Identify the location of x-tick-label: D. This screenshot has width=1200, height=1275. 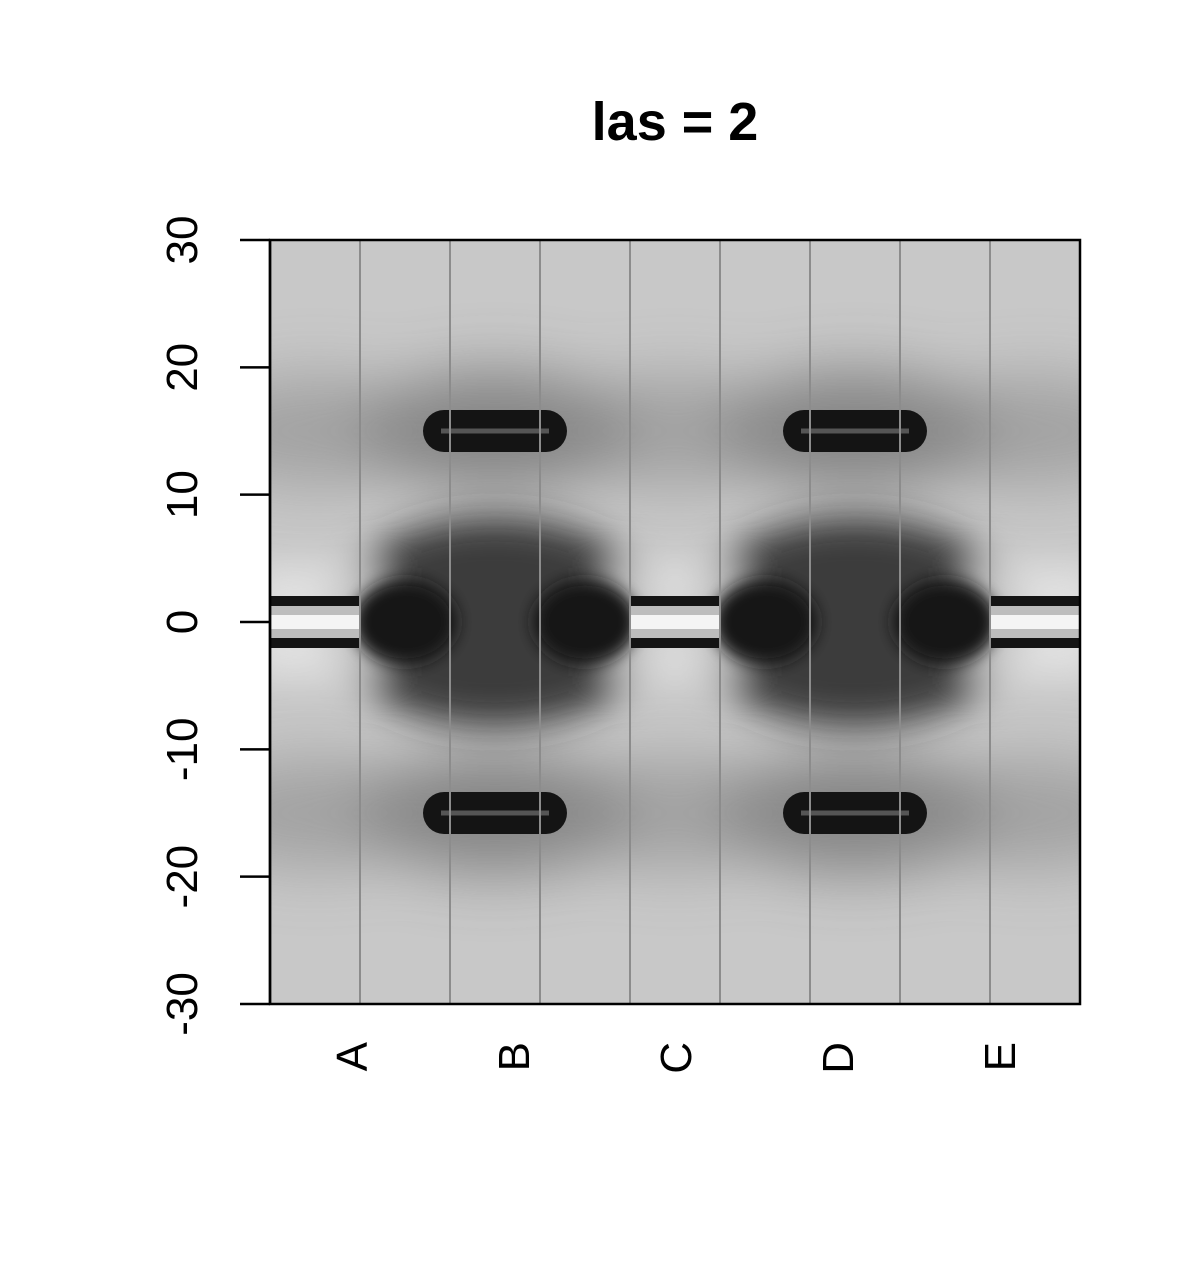
(838, 1058).